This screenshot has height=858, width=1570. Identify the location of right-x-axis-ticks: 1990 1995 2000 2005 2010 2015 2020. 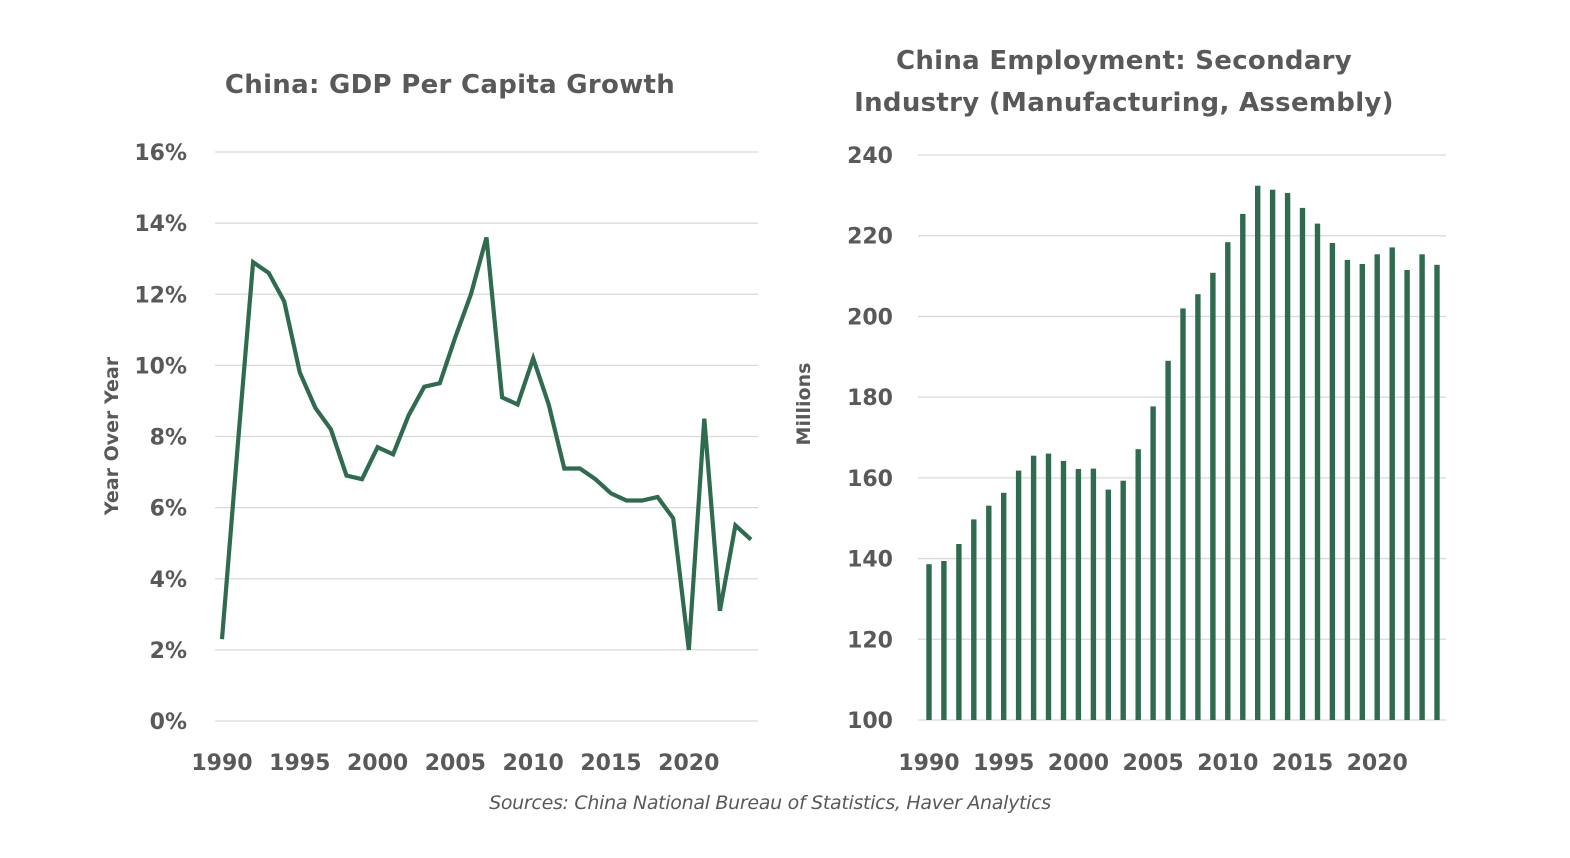
(1152, 763).